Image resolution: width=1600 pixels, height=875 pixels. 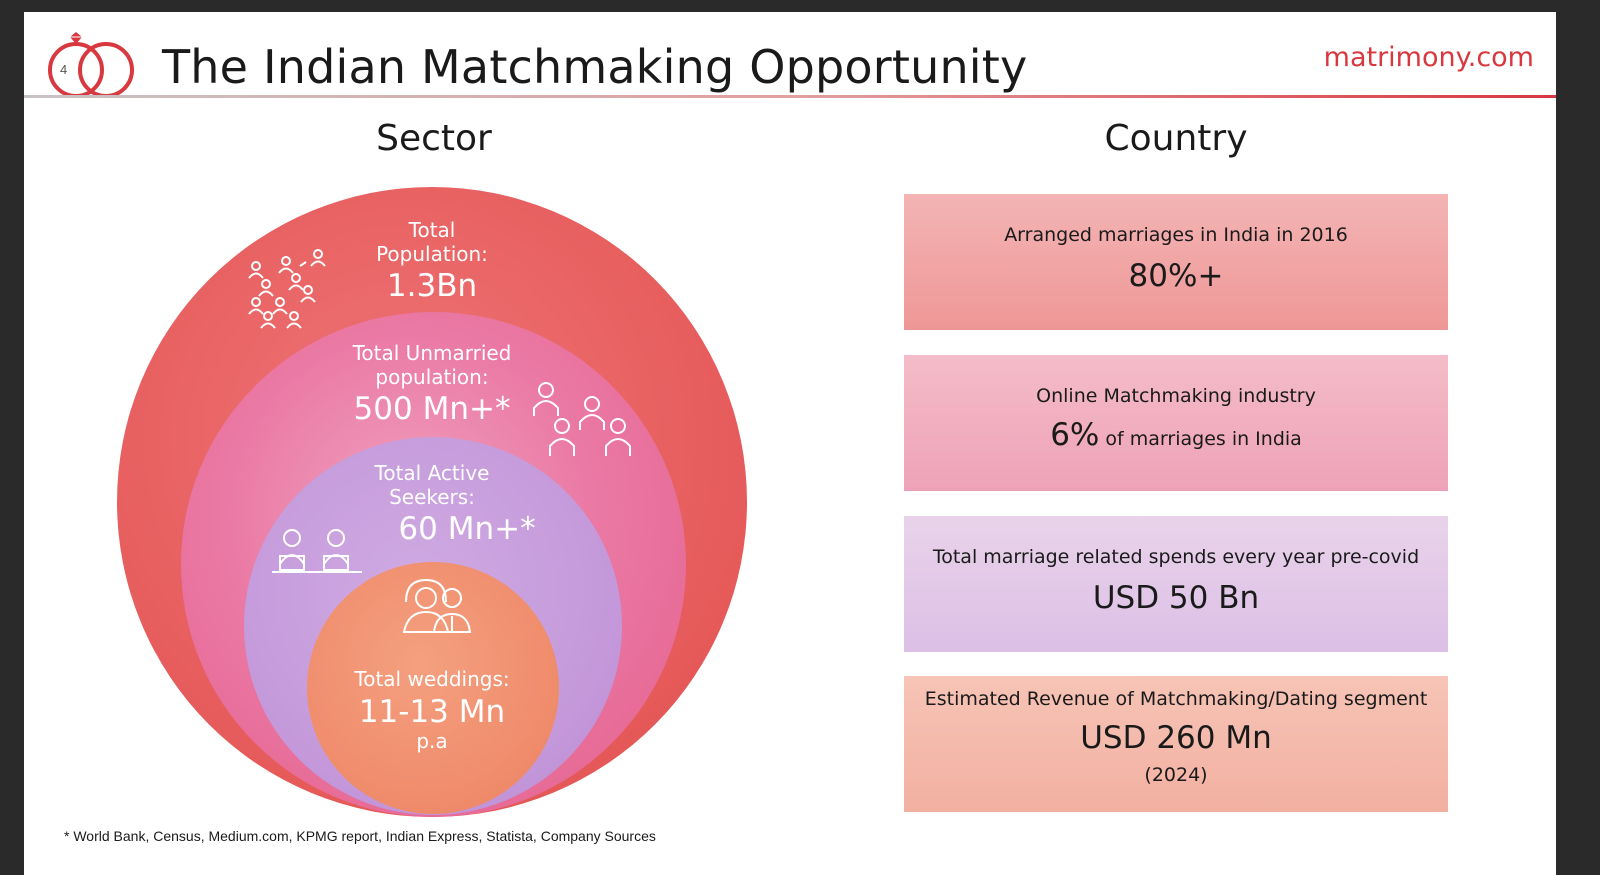 I want to click on seekers-label-2: Seekers:, so click(x=432, y=496).